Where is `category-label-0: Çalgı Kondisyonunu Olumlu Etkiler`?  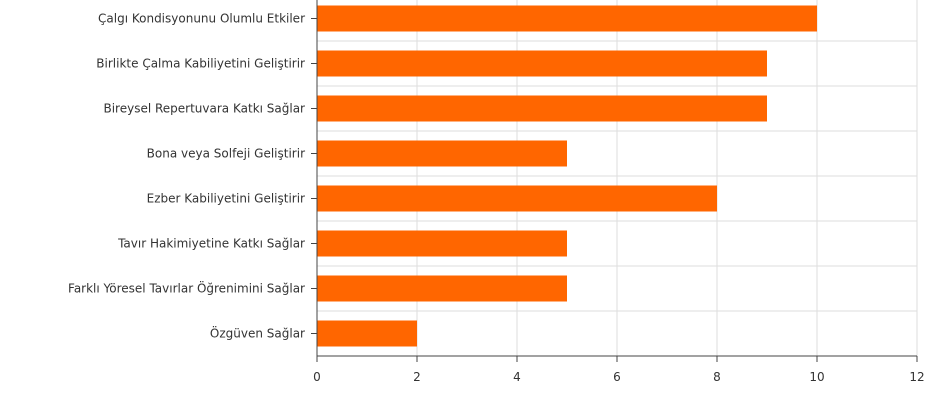 category-label-0: Çalgı Kondisyonunu Olumlu Etkiler is located at coordinates (201, 19).